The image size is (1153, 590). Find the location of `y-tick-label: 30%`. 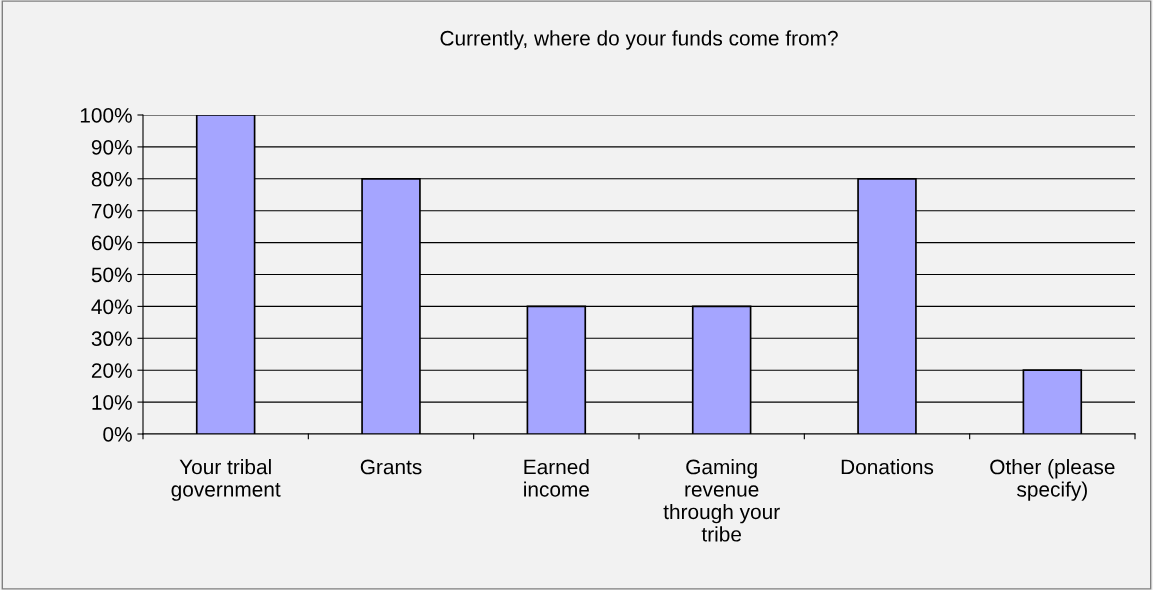

y-tick-label: 30% is located at coordinates (111, 339).